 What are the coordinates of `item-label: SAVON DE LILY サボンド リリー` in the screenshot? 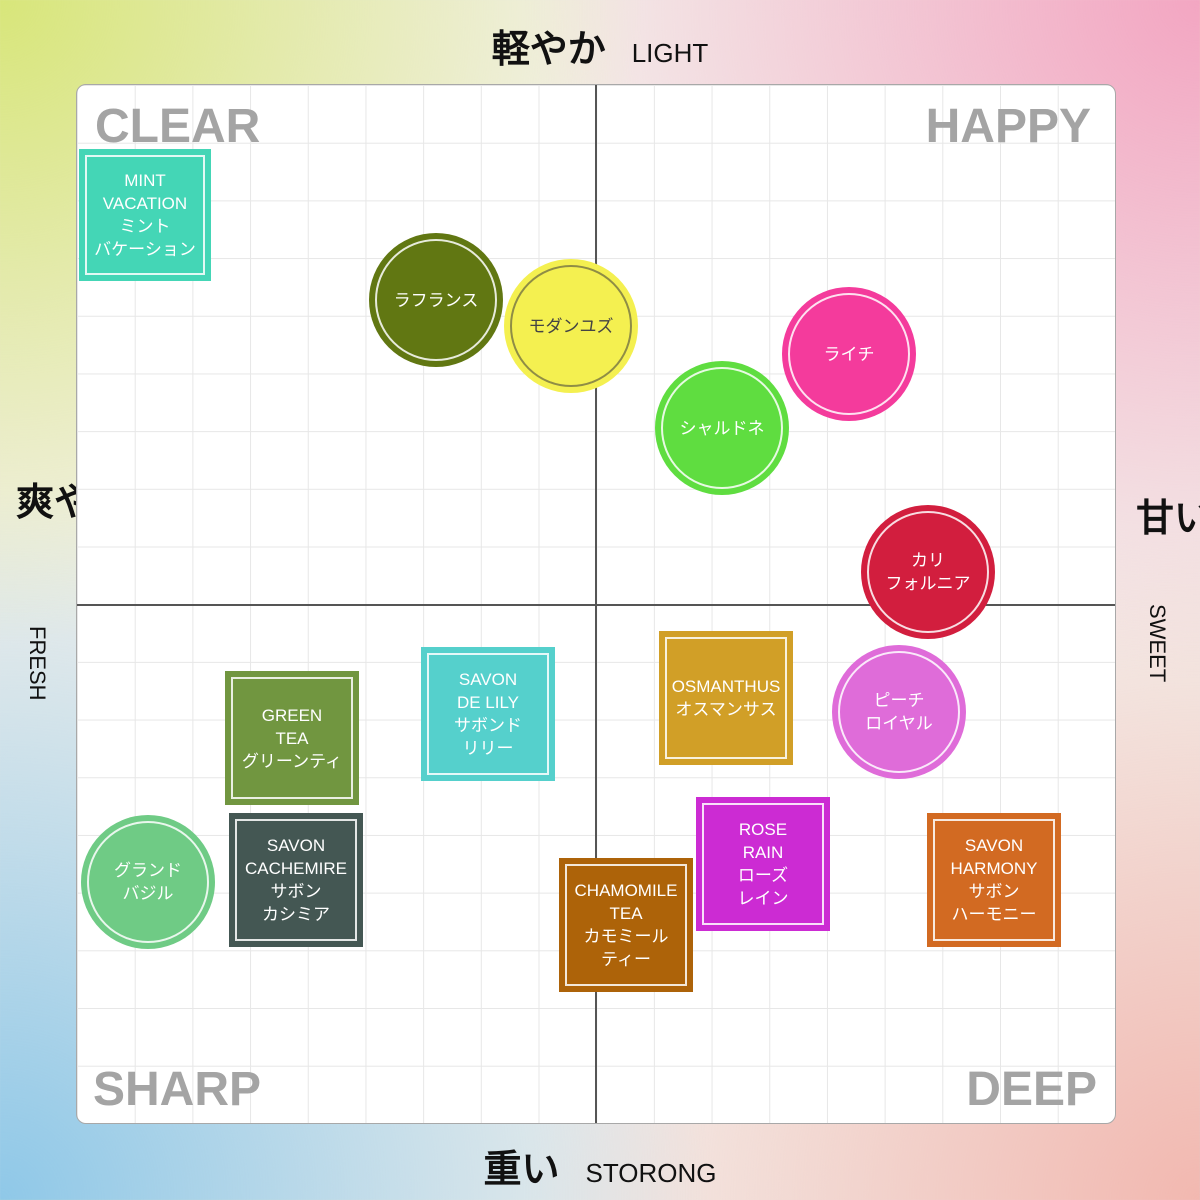 It's located at (488, 714).